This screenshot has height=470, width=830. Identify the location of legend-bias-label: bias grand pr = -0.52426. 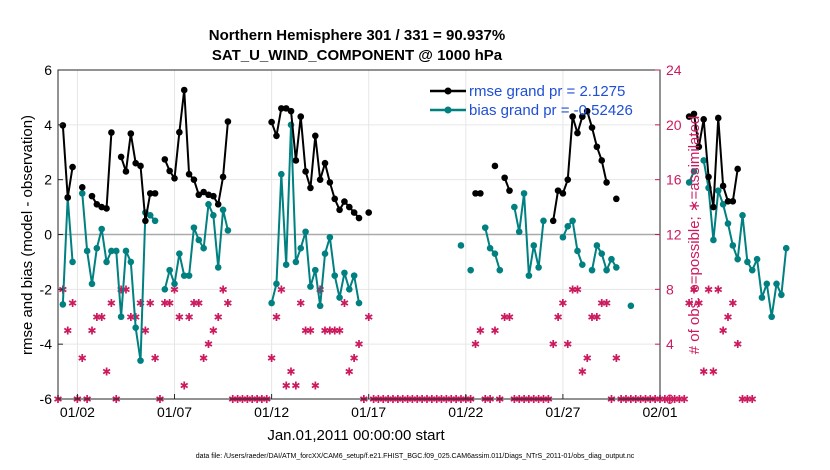
(551, 110).